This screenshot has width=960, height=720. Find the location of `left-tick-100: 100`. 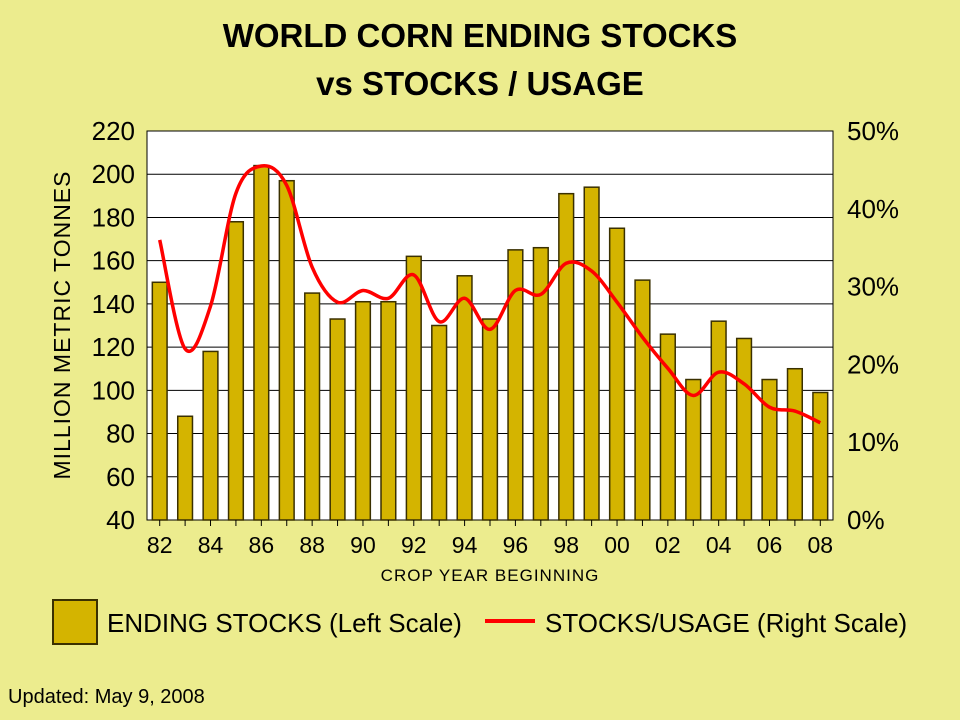

left-tick-100: 100 is located at coordinates (113, 390).